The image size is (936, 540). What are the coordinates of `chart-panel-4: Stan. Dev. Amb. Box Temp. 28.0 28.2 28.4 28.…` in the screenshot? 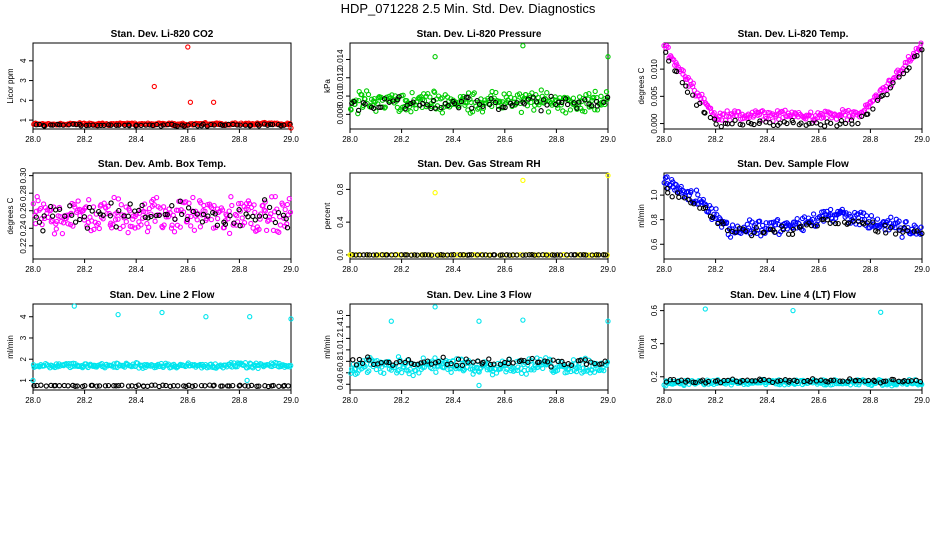 It's located at (152, 216).